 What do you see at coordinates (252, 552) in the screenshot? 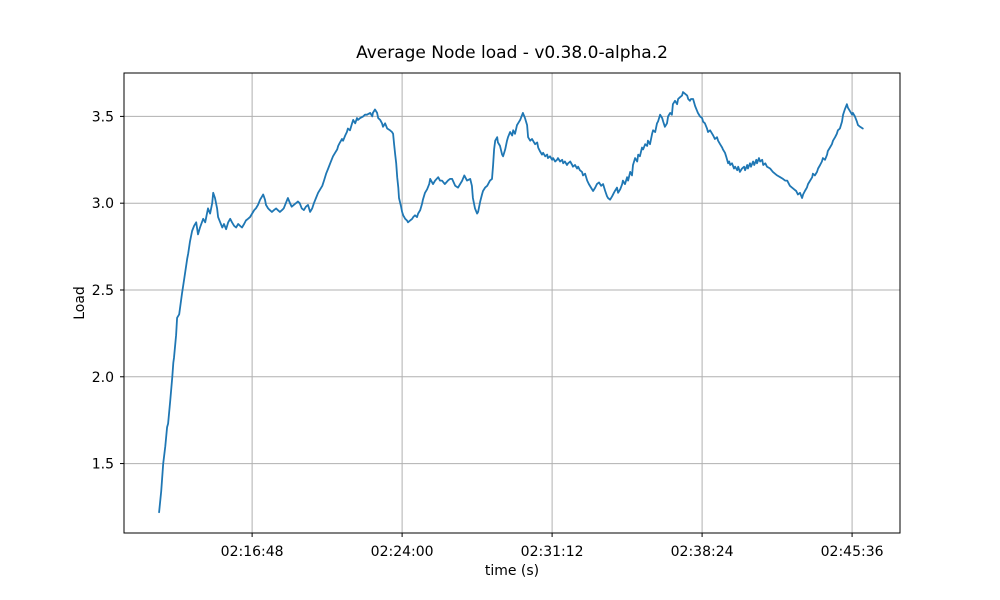
I see `x-tick-label: 02:16:48` at bounding box center [252, 552].